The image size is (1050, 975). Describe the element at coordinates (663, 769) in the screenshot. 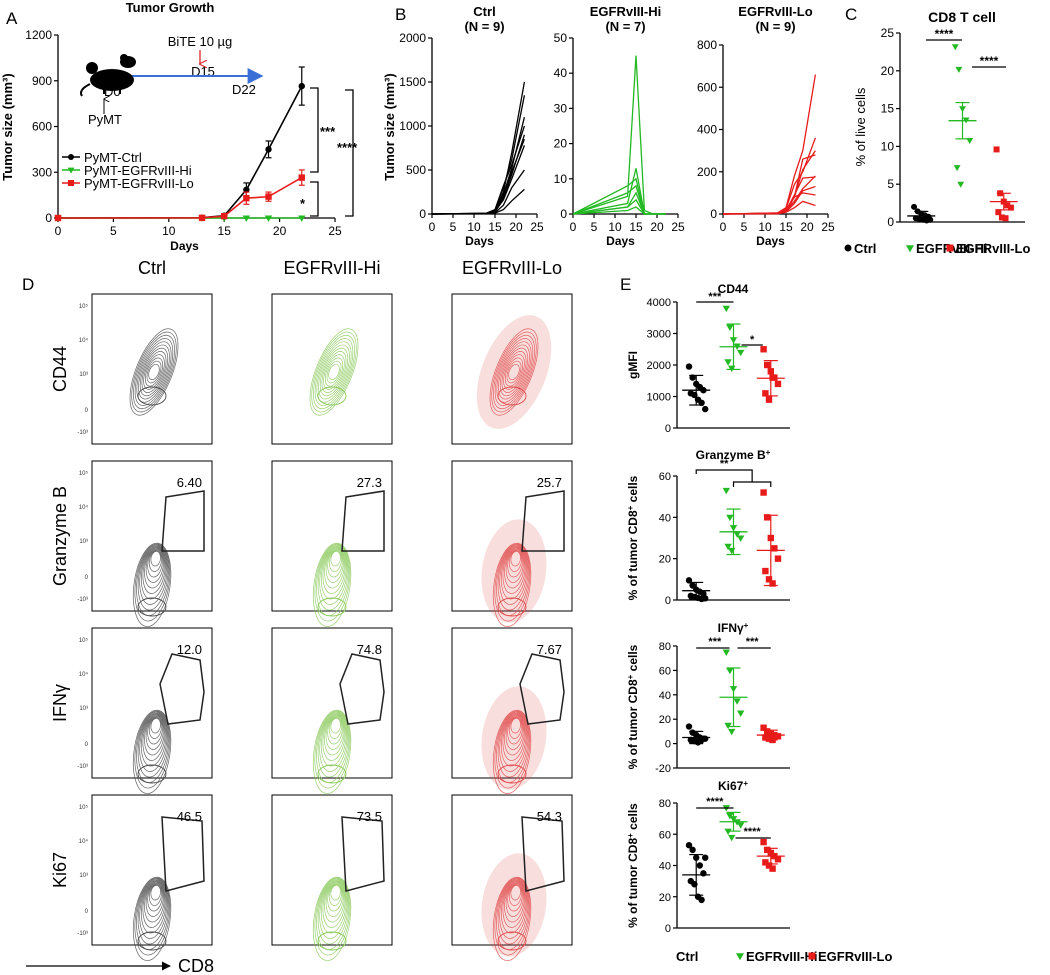

I see `y-tick-label: -20` at that location.